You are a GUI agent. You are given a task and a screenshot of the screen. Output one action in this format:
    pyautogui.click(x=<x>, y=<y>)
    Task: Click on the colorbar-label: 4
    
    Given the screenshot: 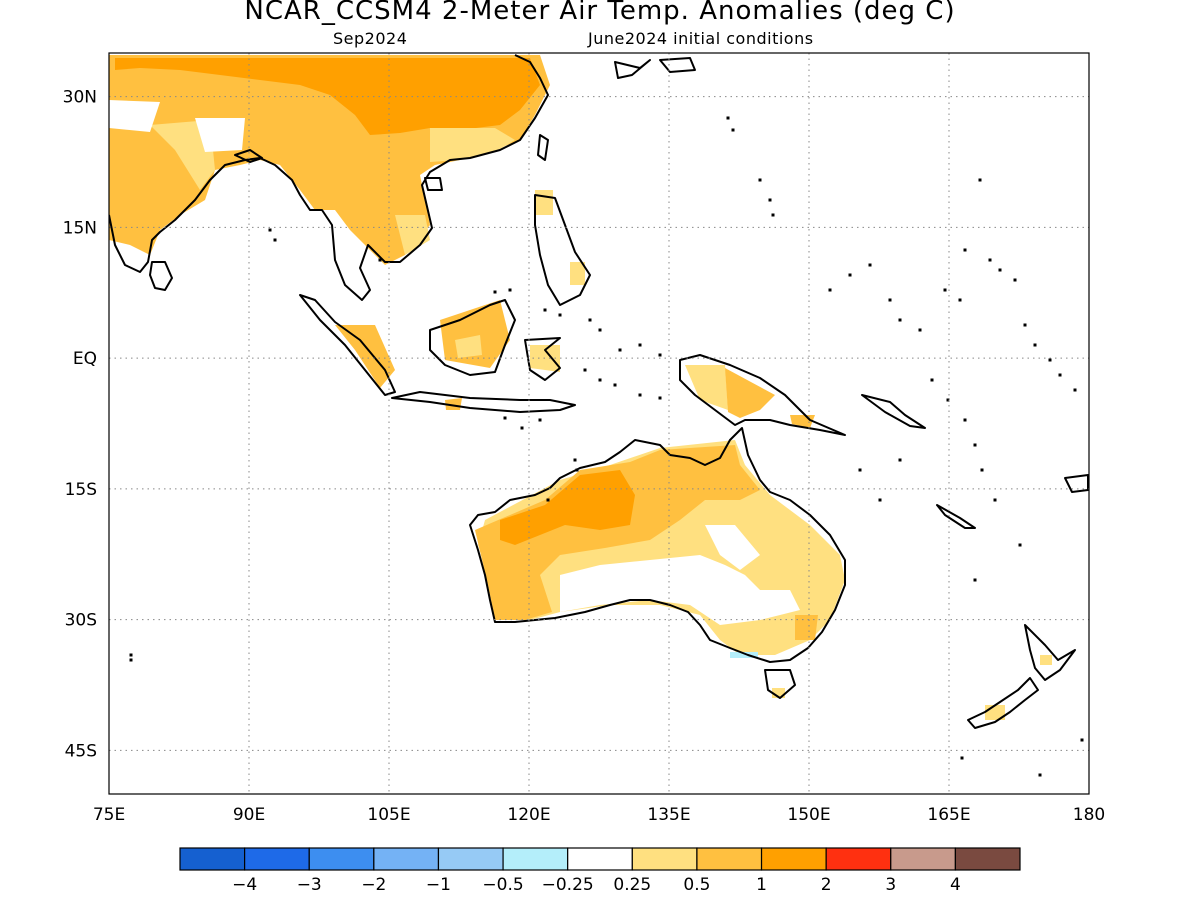 What is the action you would take?
    pyautogui.click(x=955, y=885)
    